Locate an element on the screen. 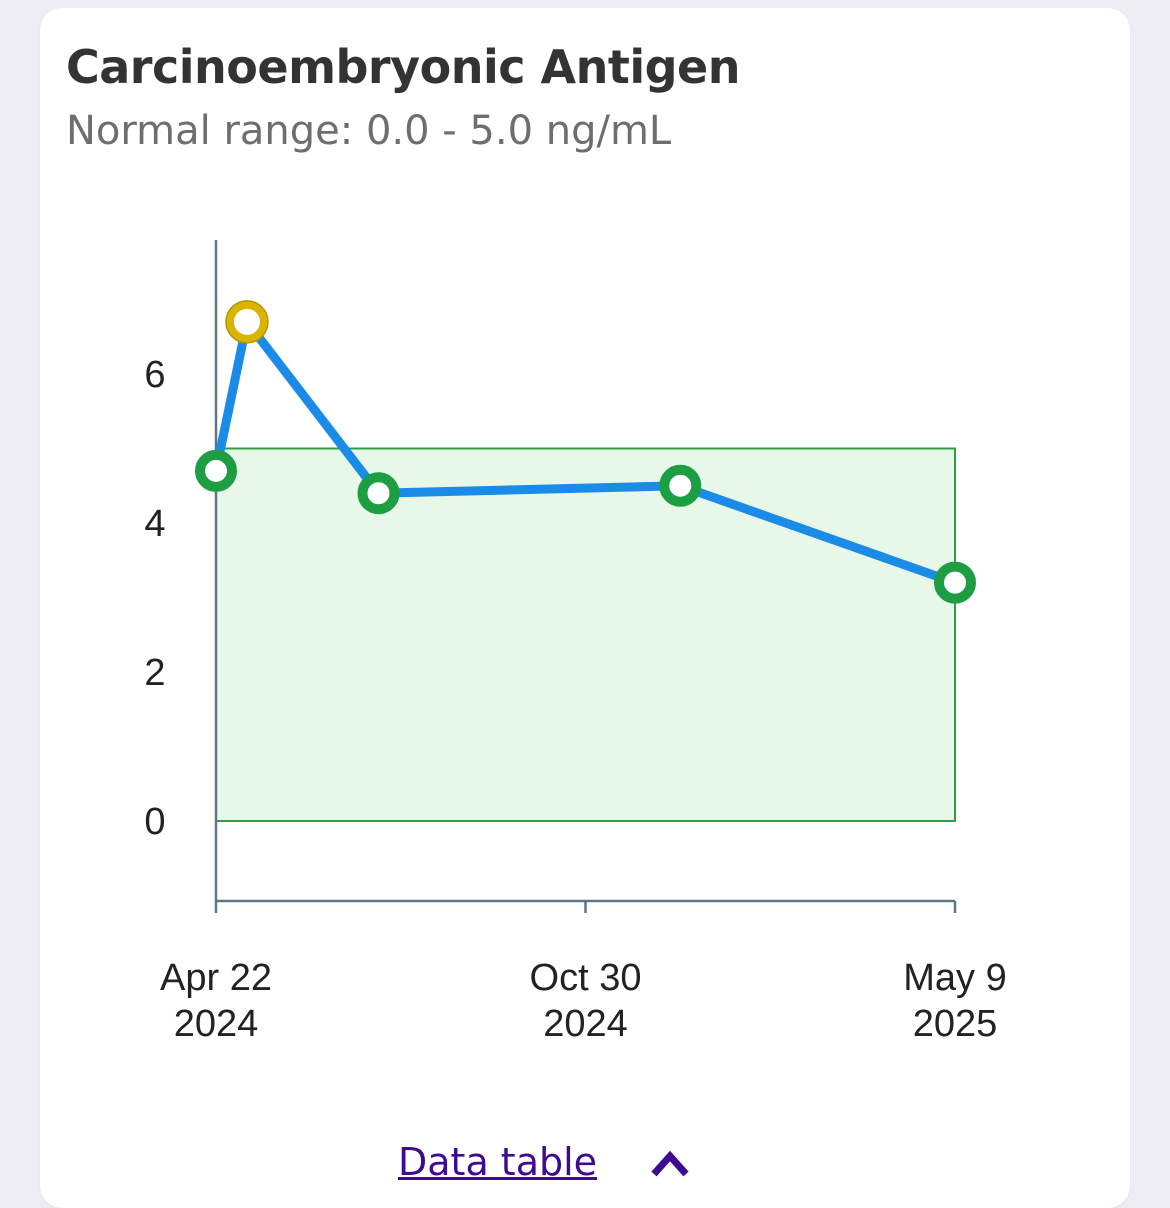  data-point-outline is located at coordinates (247, 322).